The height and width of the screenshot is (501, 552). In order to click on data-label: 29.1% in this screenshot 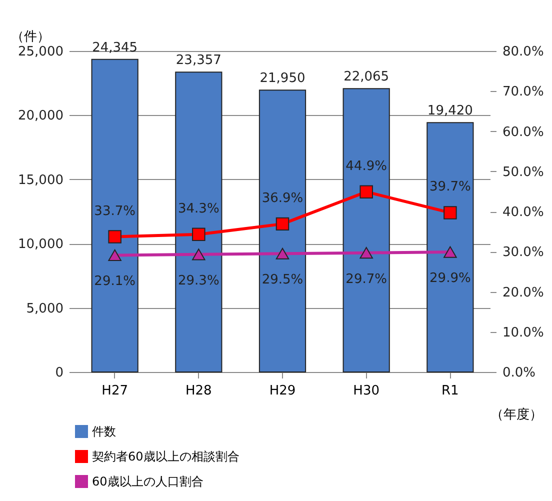, I will do `click(115, 282)`.